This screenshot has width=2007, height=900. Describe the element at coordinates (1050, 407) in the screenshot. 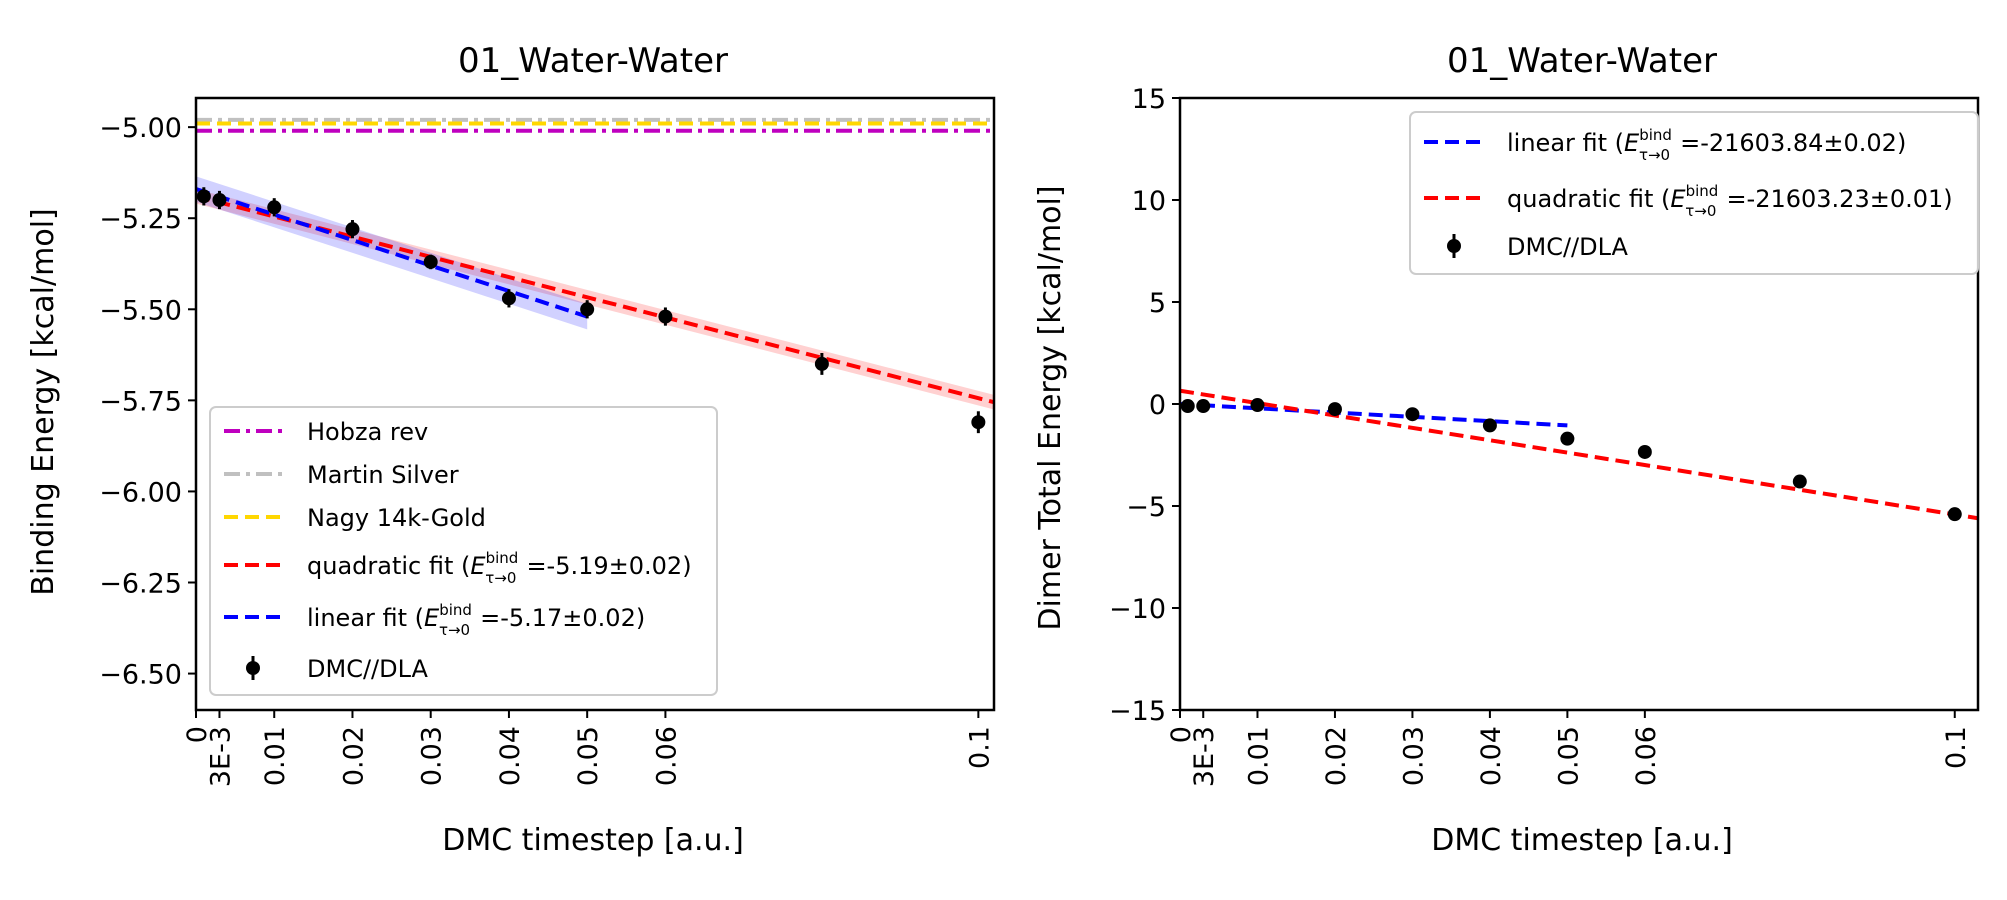

I see `right-y-axis-label: Dimer Total Energy [kcal/mol]` at that location.